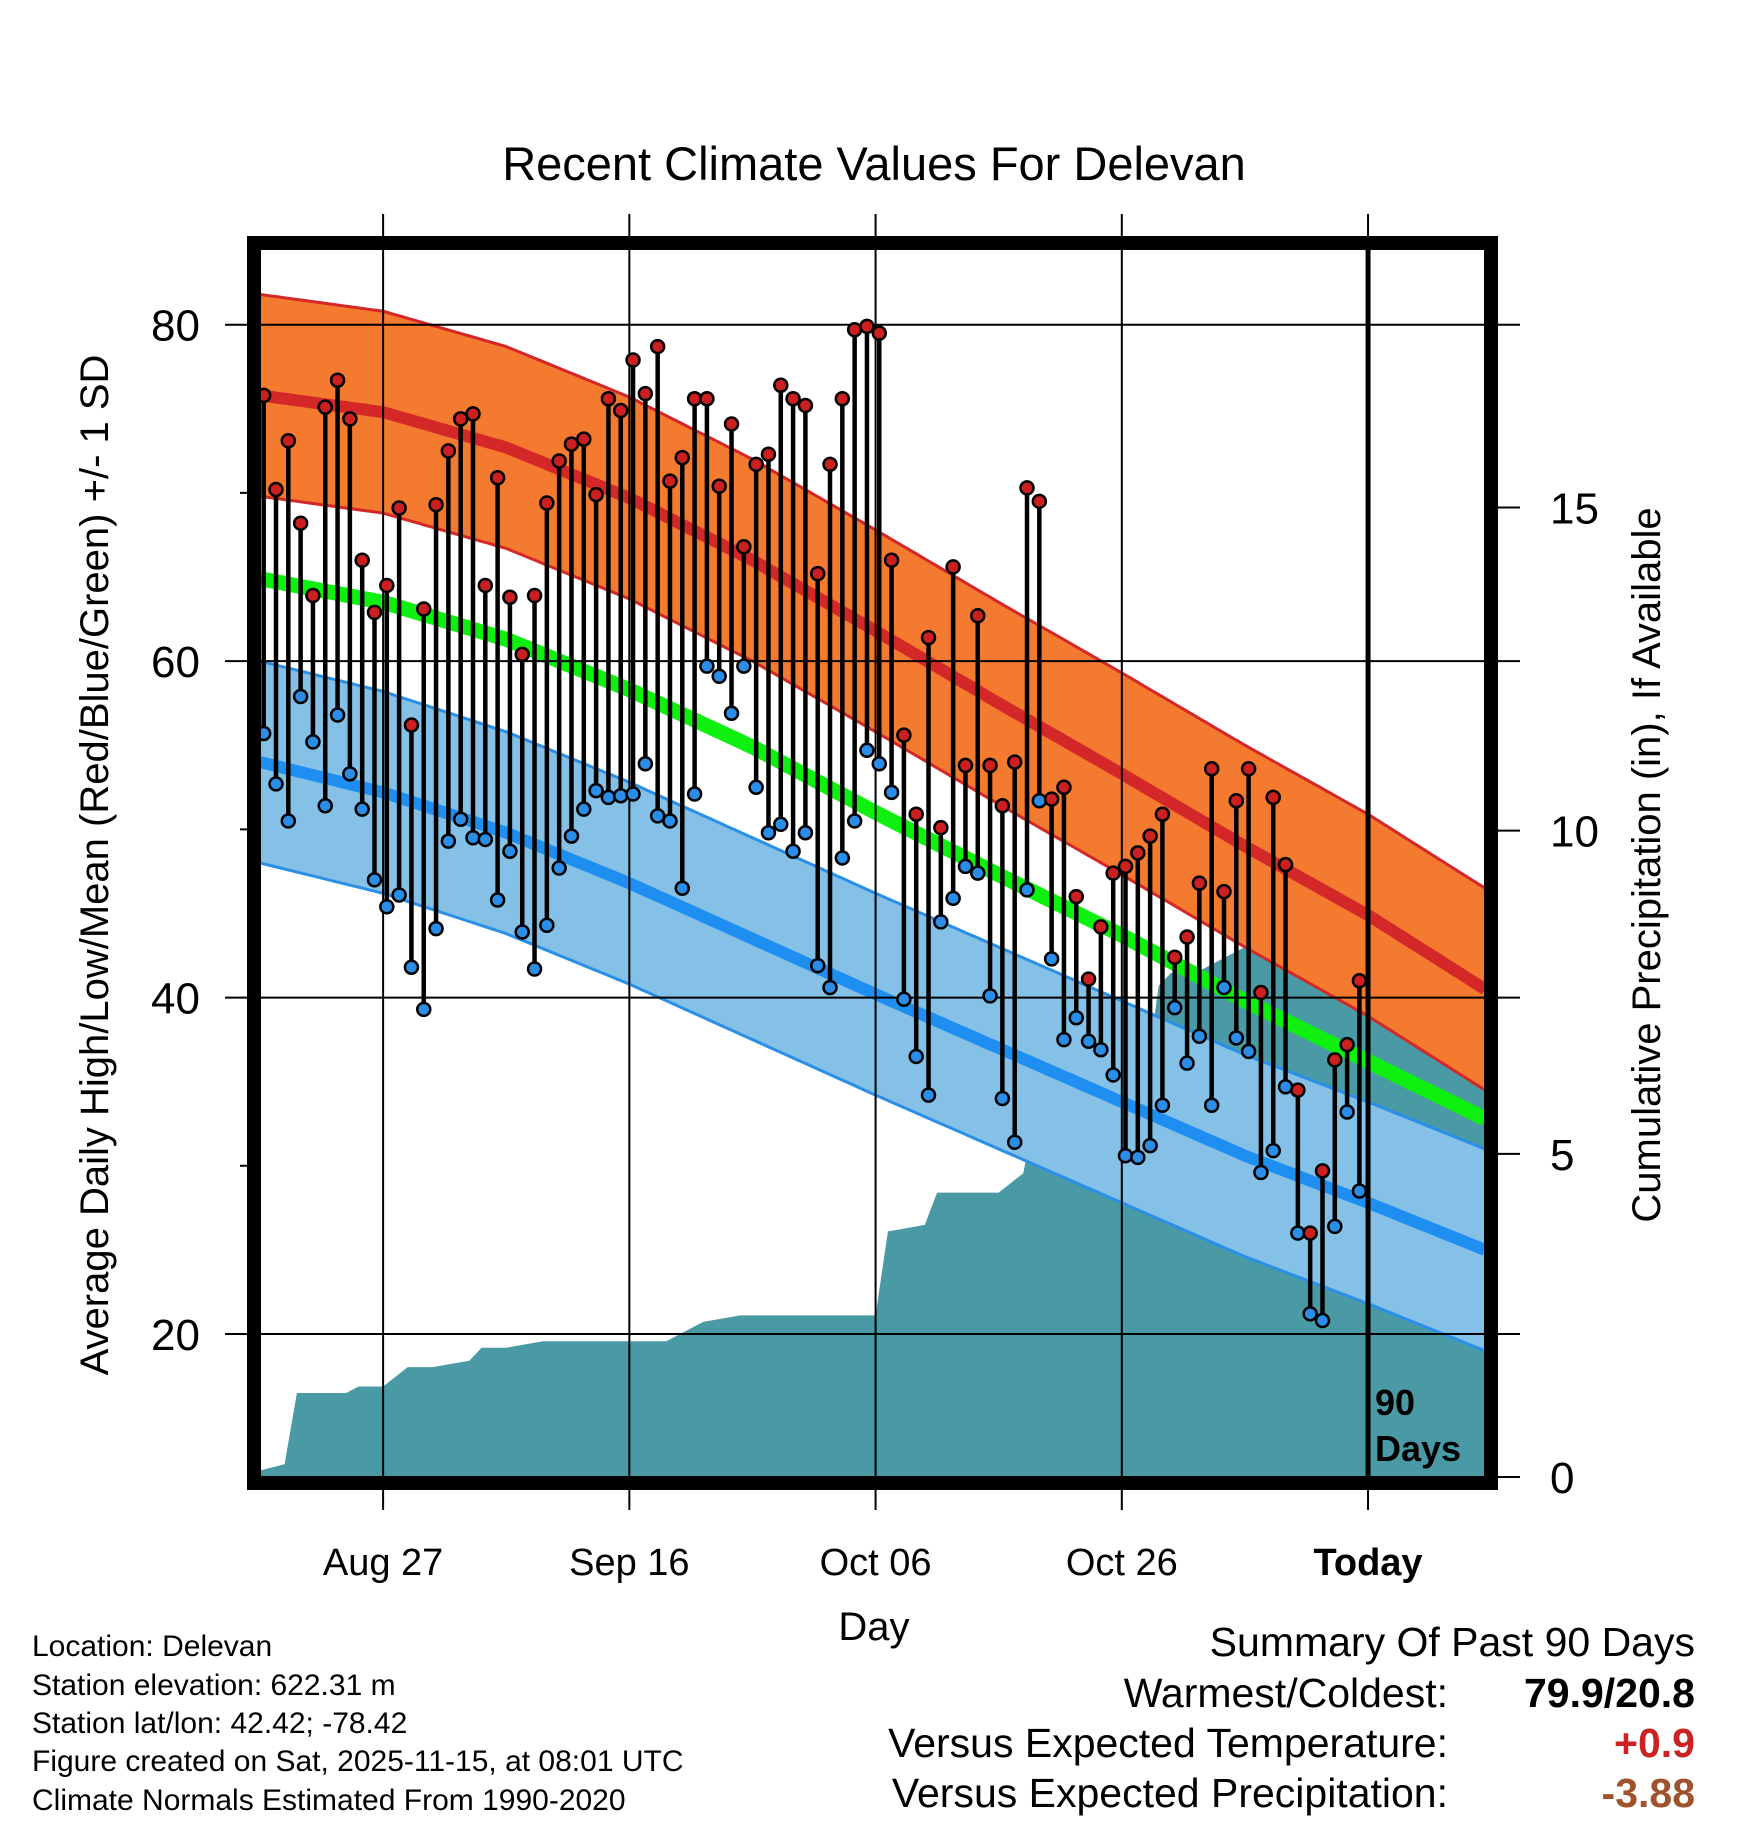  Describe the element at coordinates (1562, 1155) in the screenshot. I see `y-right-tick-label: 5` at that location.